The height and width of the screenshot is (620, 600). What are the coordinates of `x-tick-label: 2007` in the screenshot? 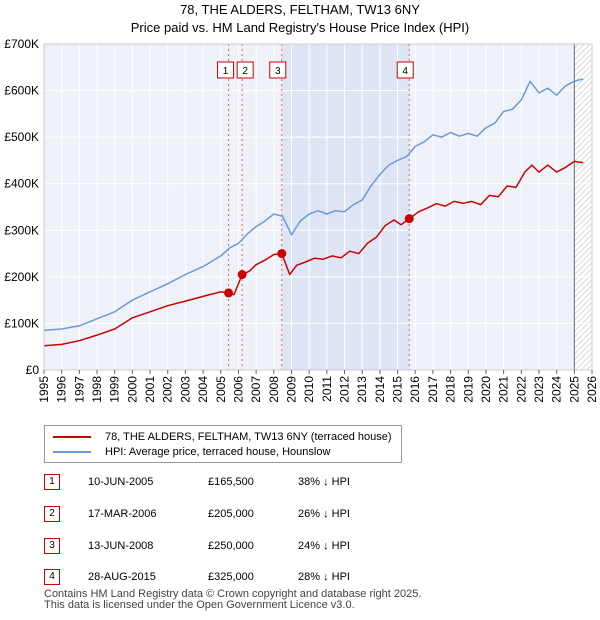 It's located at (256, 389).